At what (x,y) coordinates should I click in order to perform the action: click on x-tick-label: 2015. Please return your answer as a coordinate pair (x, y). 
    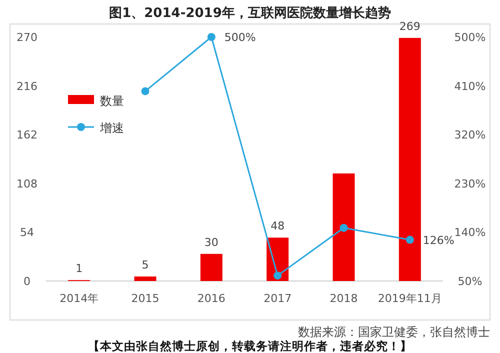
    Looking at the image, I should click on (145, 298).